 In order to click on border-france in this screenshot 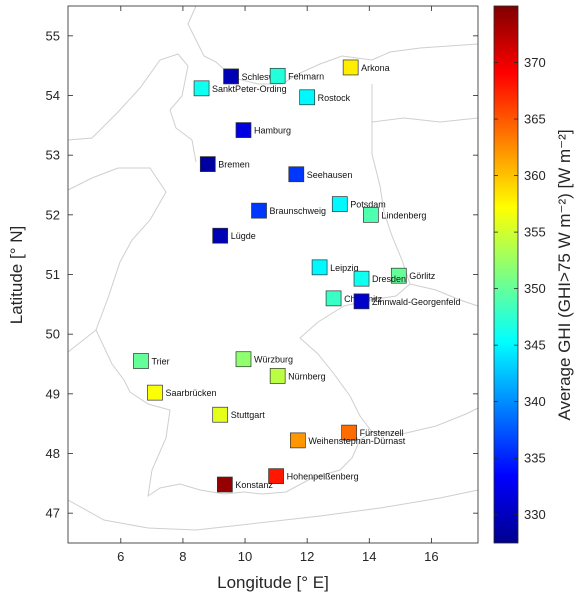, I will do `click(155, 444)`.